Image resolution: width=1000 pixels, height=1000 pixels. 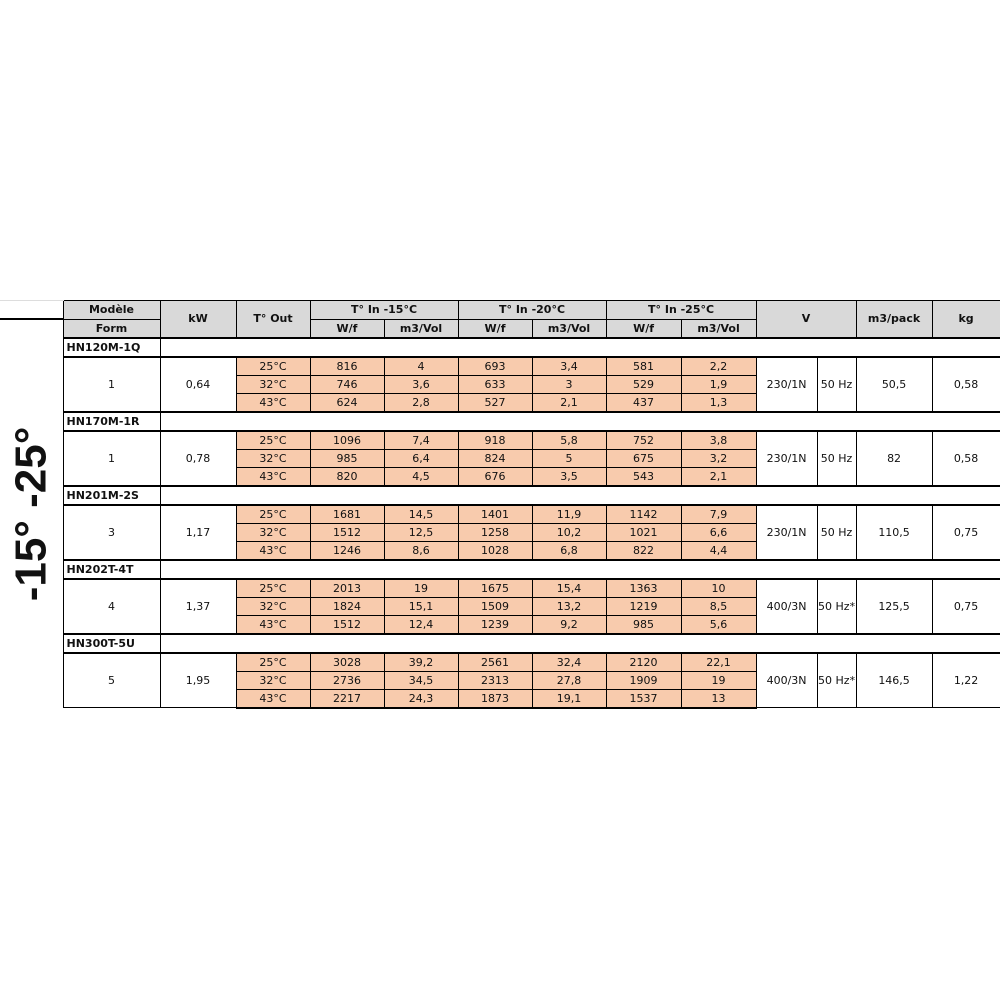 I want to click on wf-15-cell: 2736, so click(x=347, y=680).